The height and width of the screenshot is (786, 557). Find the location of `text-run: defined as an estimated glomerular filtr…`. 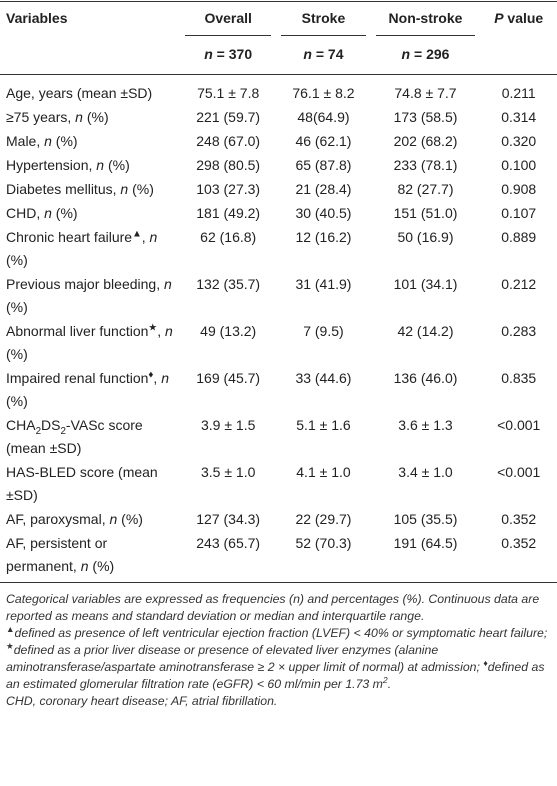

text-run: defined as an estimated glomerular filtr… is located at coordinates (275, 675).